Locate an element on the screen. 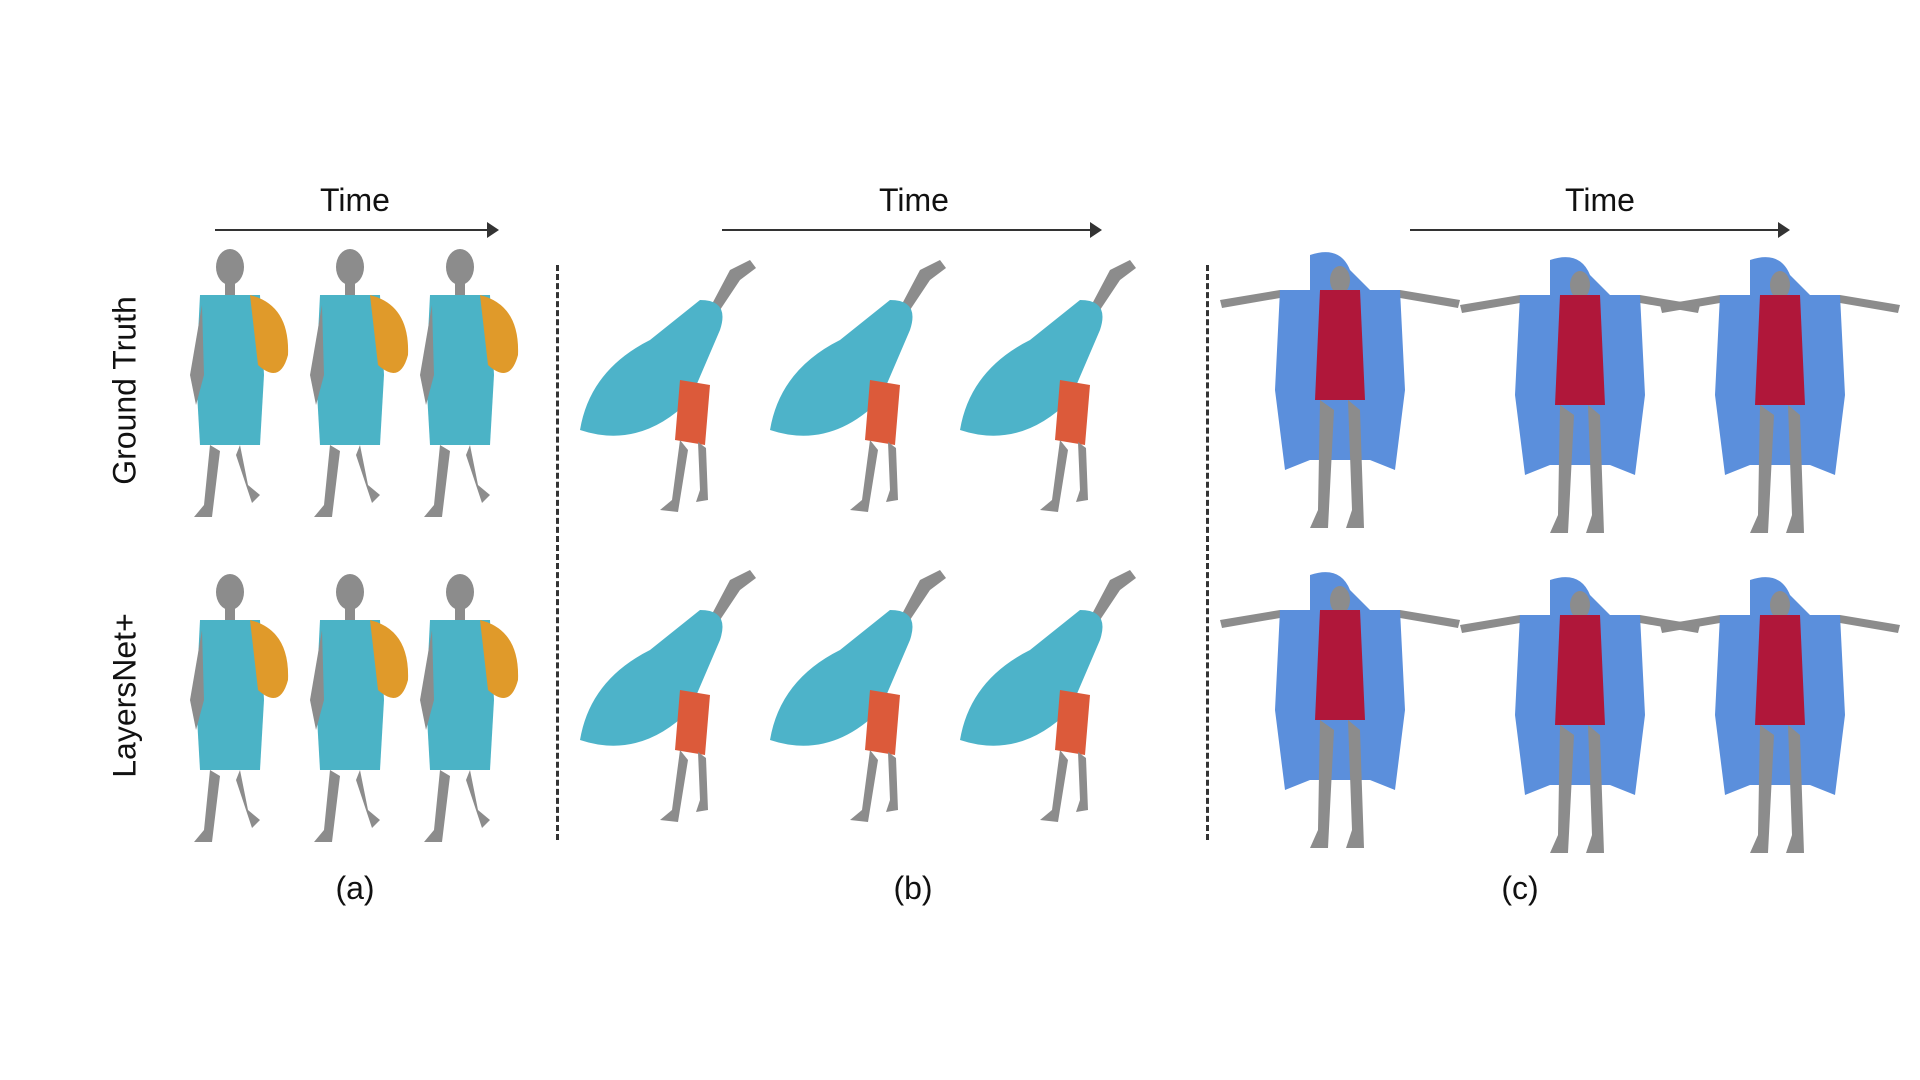  panel-label-a: (a) is located at coordinates (355, 888).